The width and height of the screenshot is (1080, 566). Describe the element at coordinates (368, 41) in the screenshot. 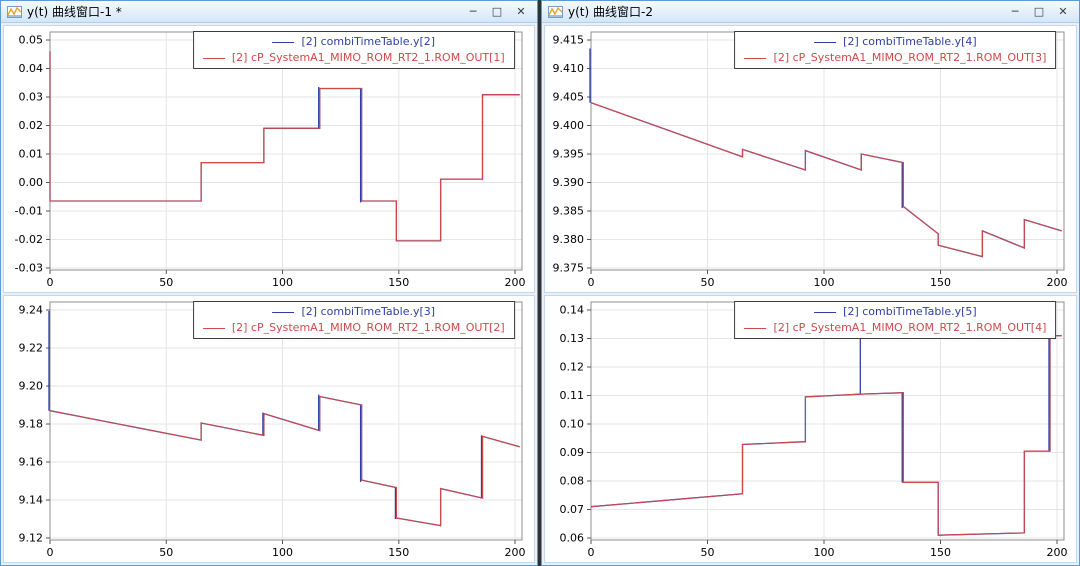

I see `legend-label: [2] combiTimeTable.y[2]` at that location.